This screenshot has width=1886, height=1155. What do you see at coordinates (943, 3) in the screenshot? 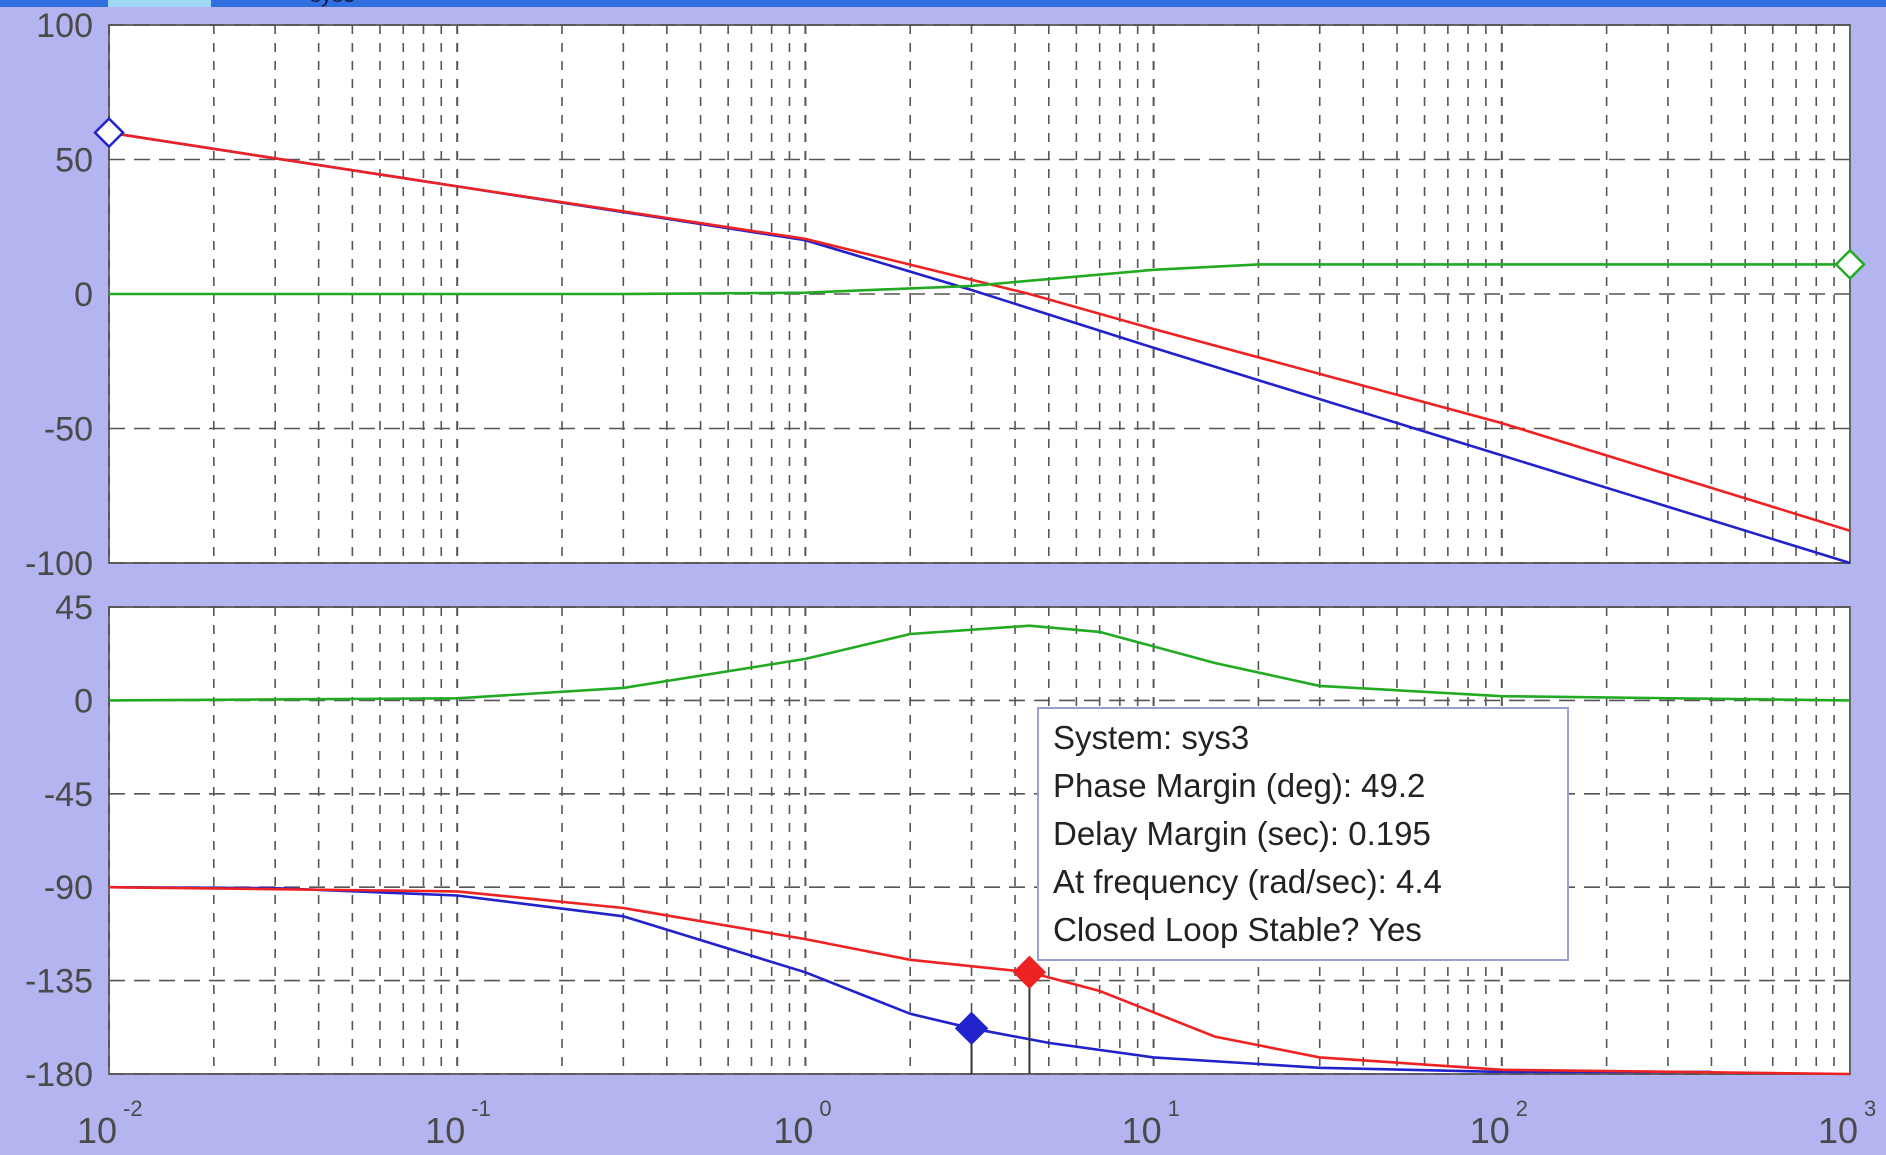
I see `window-title-bar: sys3` at bounding box center [943, 3].